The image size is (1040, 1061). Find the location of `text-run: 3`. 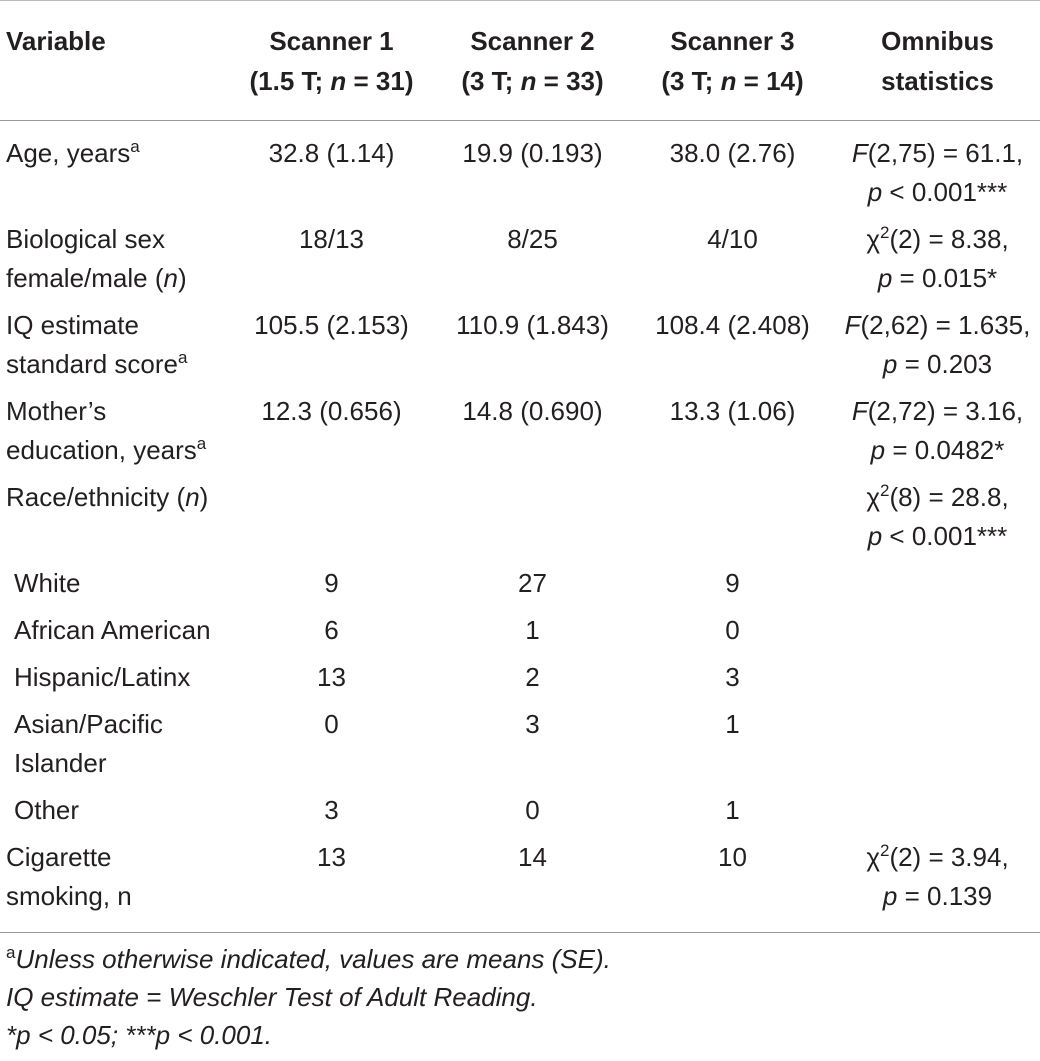

text-run: 3 is located at coordinates (732, 677).